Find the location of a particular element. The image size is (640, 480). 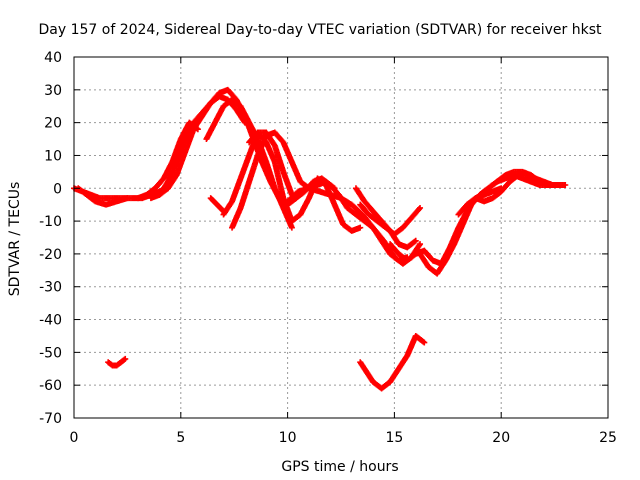

y-axis-label: SDTVAR / TECUs is located at coordinates (15, 239).